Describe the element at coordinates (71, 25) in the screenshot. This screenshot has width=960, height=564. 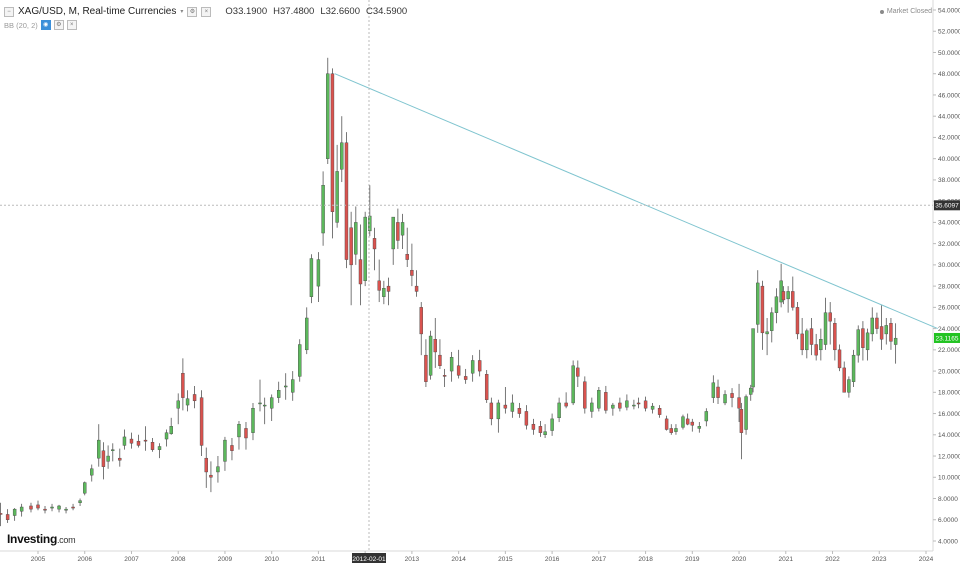
I see `close-icon: ×` at that location.